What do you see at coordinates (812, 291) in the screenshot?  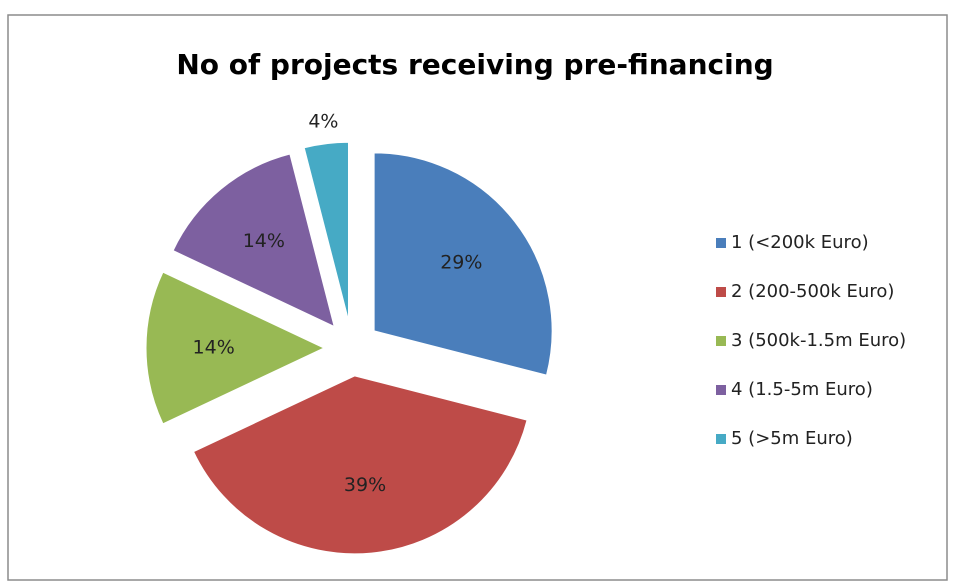 I see `legend-label: 2 (200-500k Euro)` at bounding box center [812, 291].